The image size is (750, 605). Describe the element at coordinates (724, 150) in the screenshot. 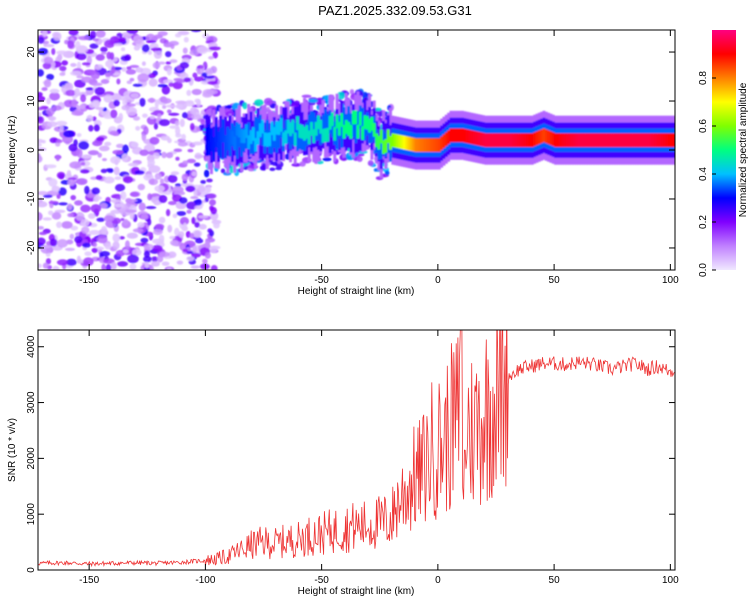

I see `colorbar-gradient` at that location.